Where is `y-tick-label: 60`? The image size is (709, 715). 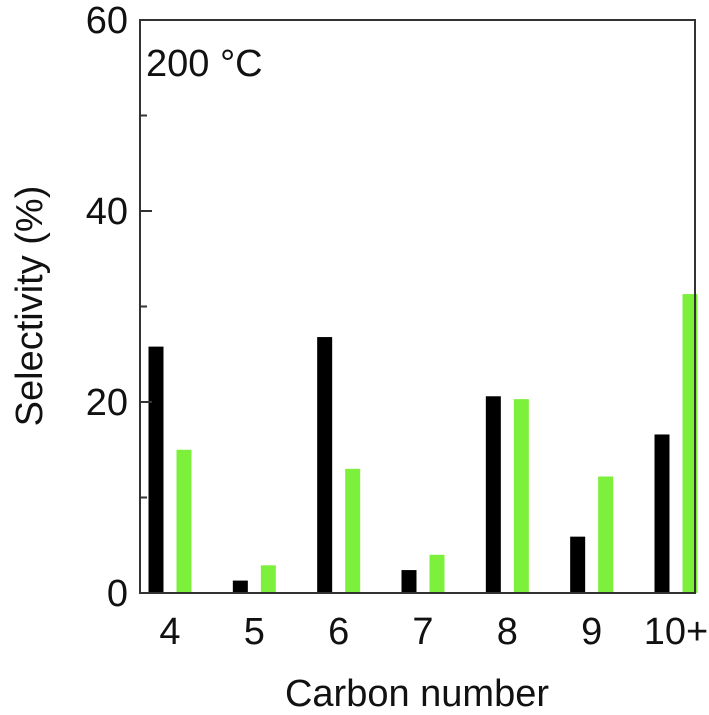 y-tick-label: 60 is located at coordinates (107, 21).